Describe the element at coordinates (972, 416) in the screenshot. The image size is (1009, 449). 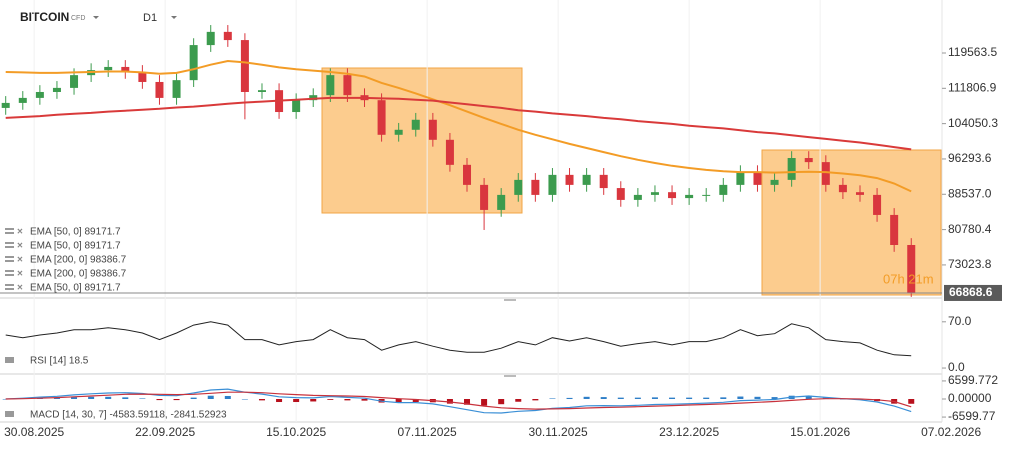
I see `y-tick-label: -6599.77` at that location.